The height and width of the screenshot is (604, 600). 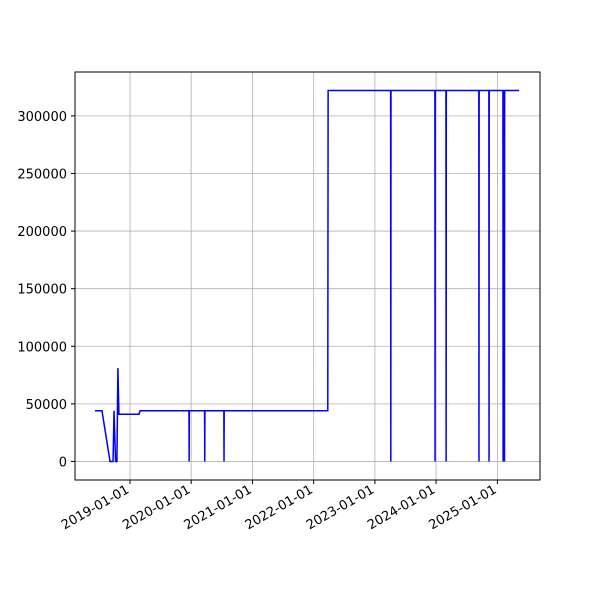 What do you see at coordinates (63, 462) in the screenshot?
I see `y-tick-label: 0` at bounding box center [63, 462].